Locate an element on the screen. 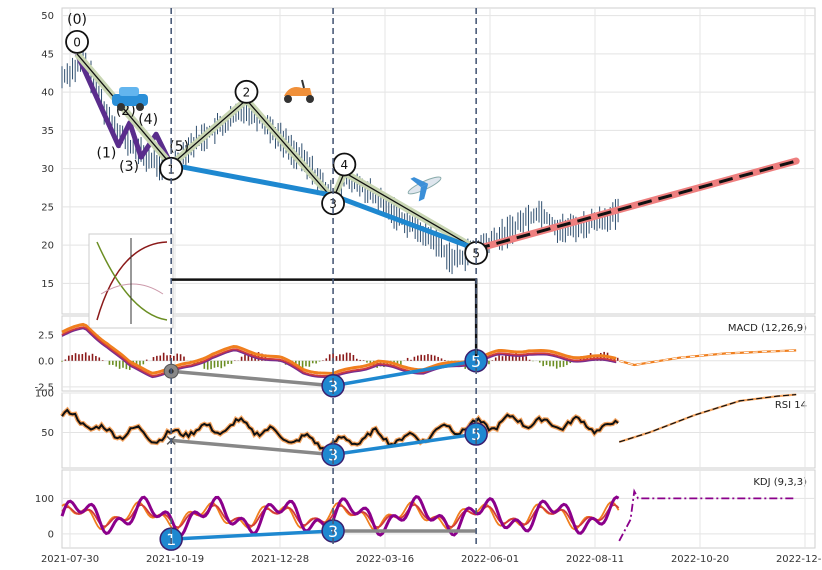 This screenshot has width=822, height=570. macd-frame is located at coordinates (438, 353).